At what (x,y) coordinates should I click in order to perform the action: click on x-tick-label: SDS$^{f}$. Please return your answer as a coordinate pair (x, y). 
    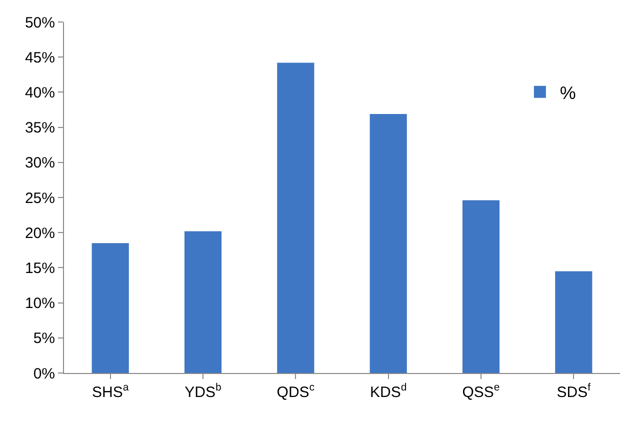
    Looking at the image, I should click on (573, 391).